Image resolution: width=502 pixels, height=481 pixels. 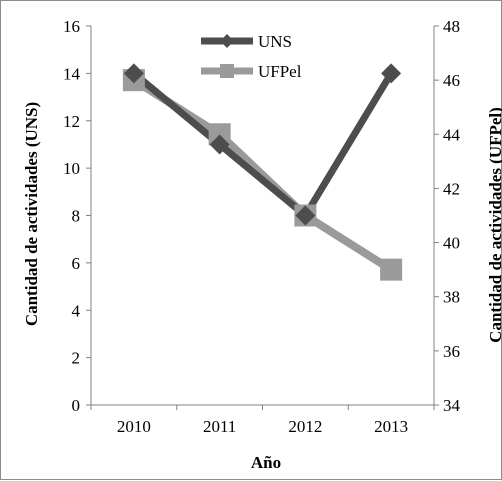 What do you see at coordinates (134, 426) in the screenshot?
I see `x-tick-label: 2010` at bounding box center [134, 426].